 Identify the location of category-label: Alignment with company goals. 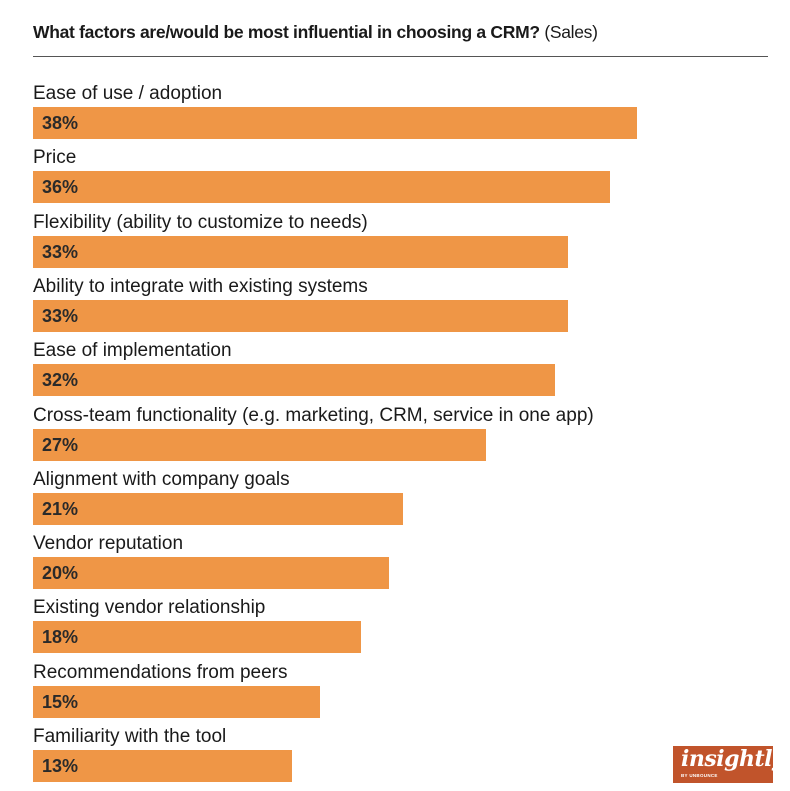
(161, 479).